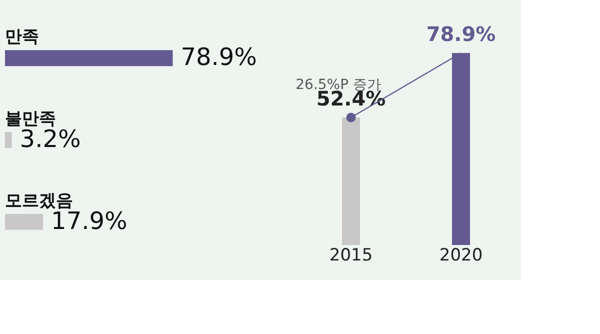  I want to click on x-tick-label: 2020, so click(461, 256).